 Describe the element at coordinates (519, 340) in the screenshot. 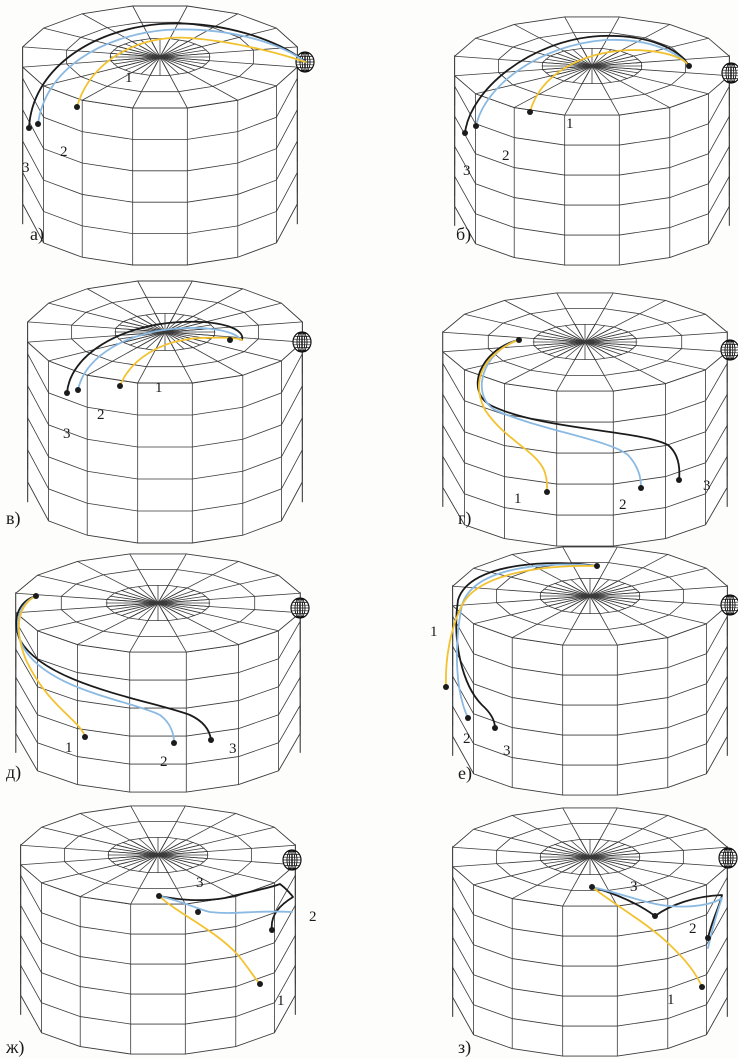

I see `track-start` at that location.